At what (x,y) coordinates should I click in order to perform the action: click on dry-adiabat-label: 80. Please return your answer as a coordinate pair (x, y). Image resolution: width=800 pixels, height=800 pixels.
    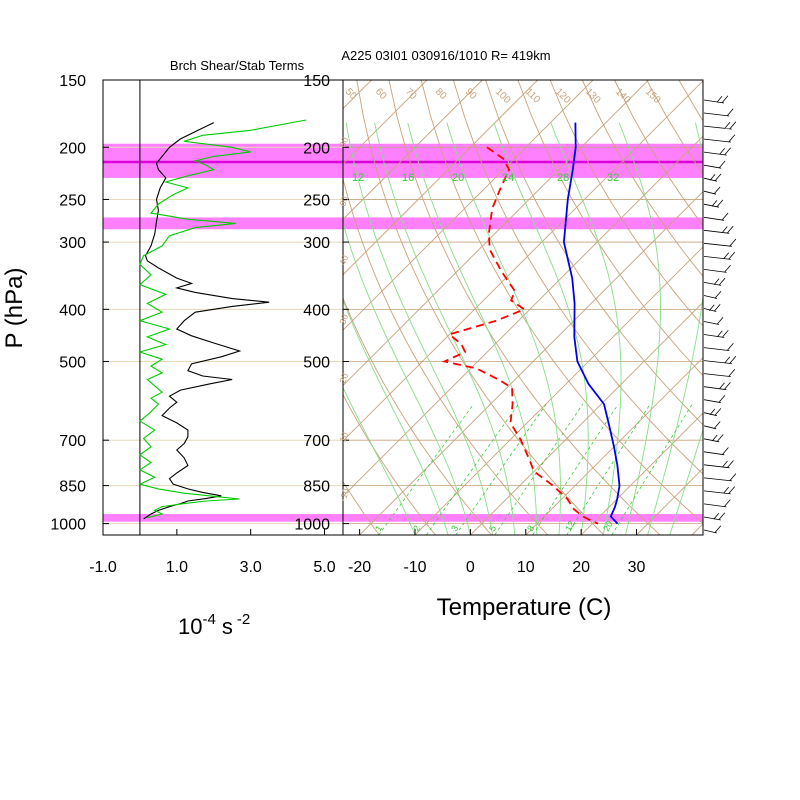
    Looking at the image, I should click on (343, 142).